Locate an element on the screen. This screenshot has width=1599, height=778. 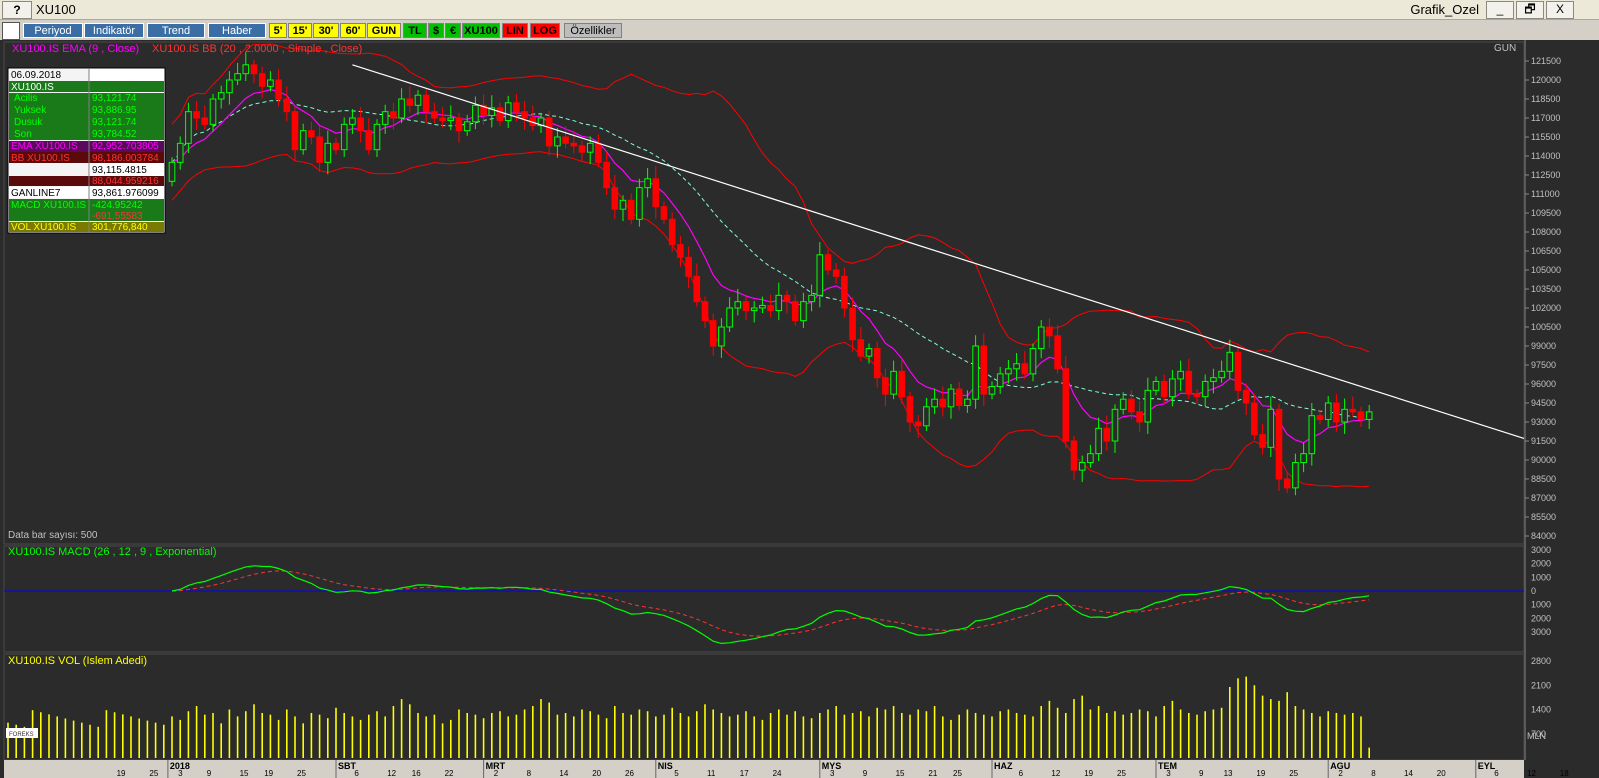
info-dusuk-value: 93,121.74 is located at coordinates (114, 122).